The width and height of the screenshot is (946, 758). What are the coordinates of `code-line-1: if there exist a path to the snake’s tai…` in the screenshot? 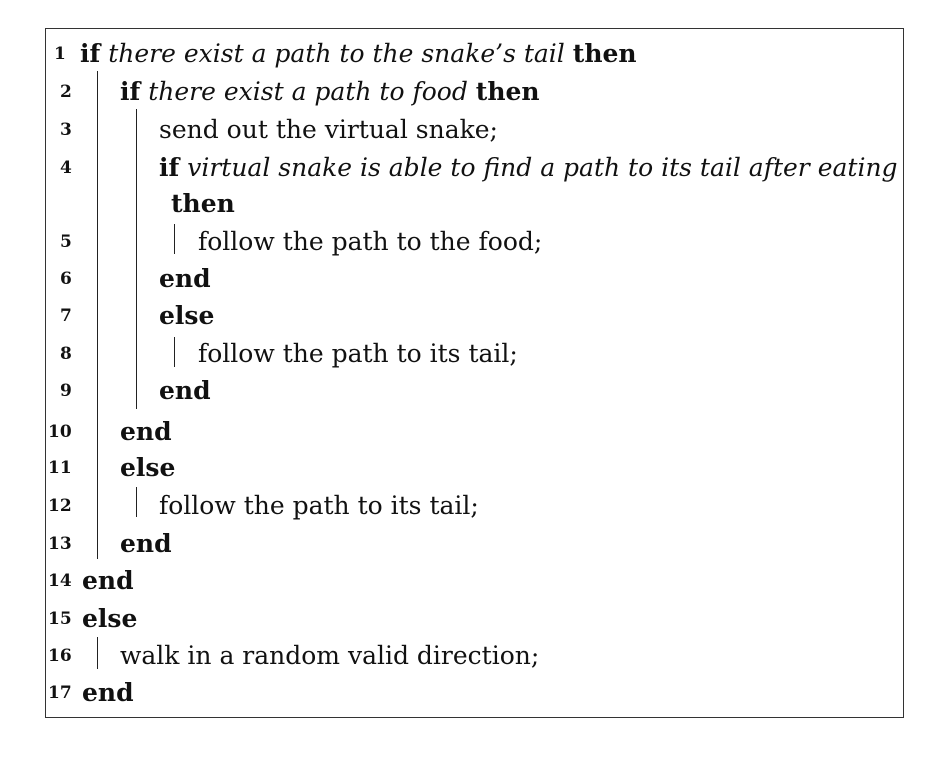 It's located at (358, 54).